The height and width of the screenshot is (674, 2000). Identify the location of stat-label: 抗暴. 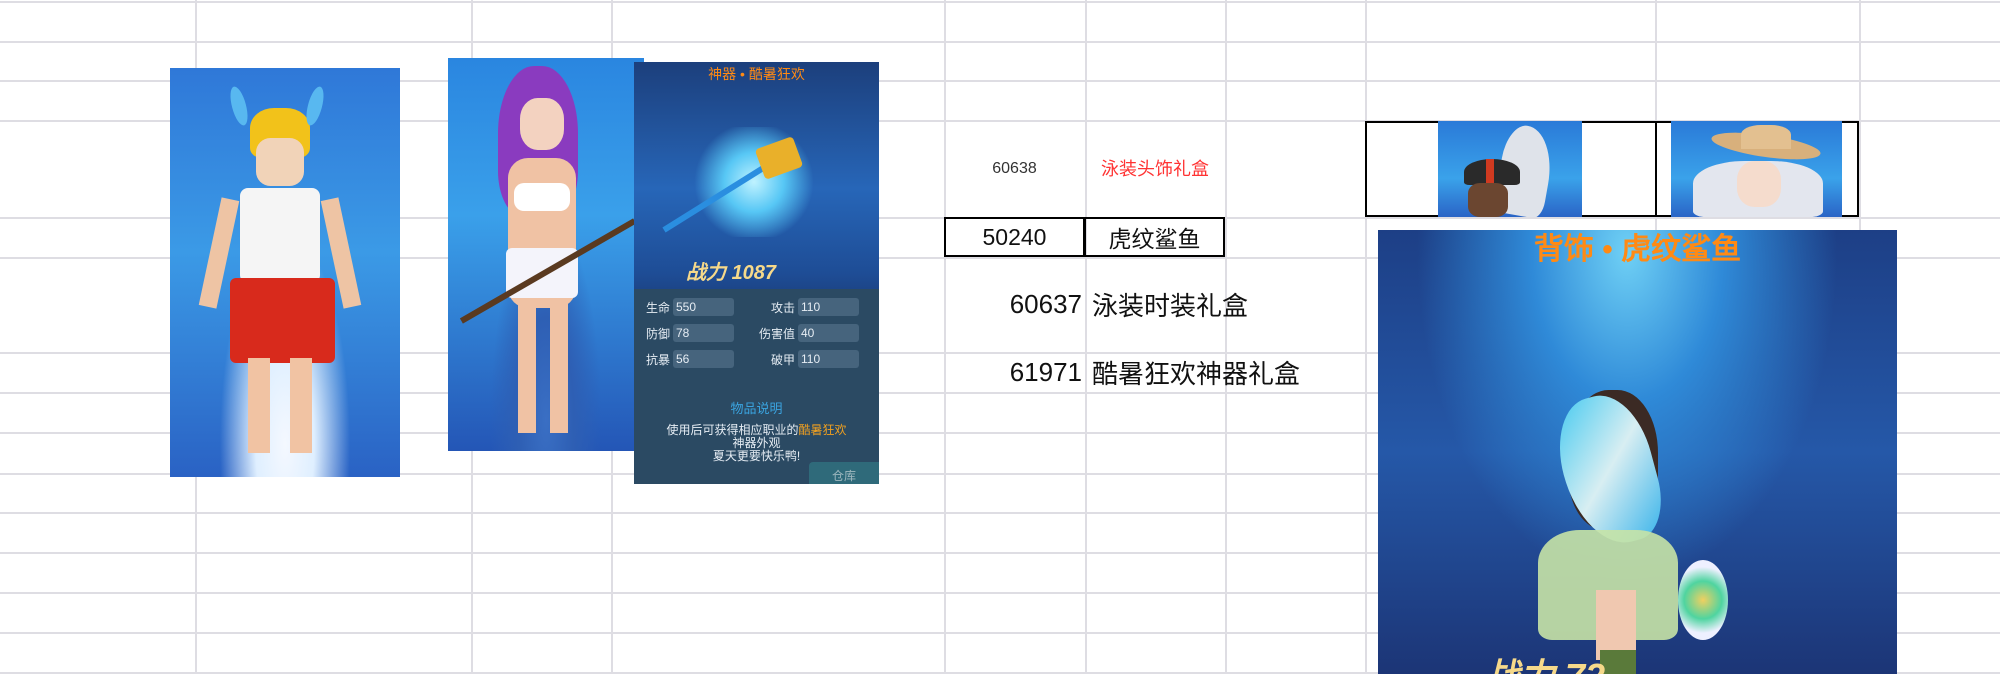
(657, 359).